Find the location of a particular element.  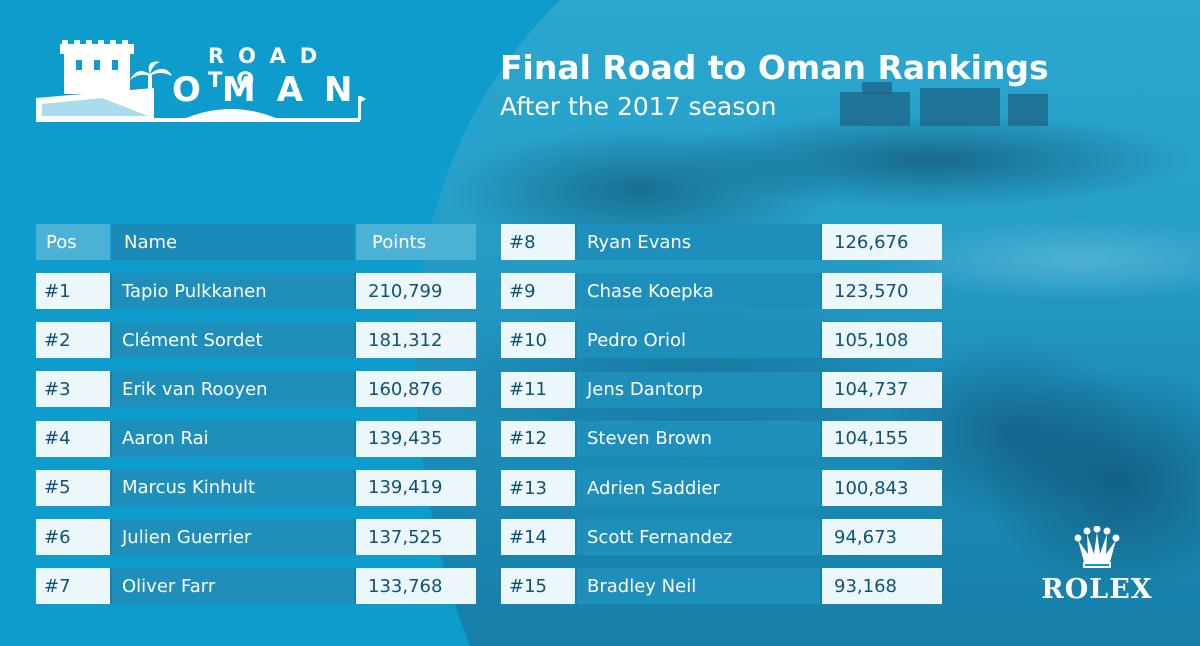

rank-pos: #10 is located at coordinates (538, 340).